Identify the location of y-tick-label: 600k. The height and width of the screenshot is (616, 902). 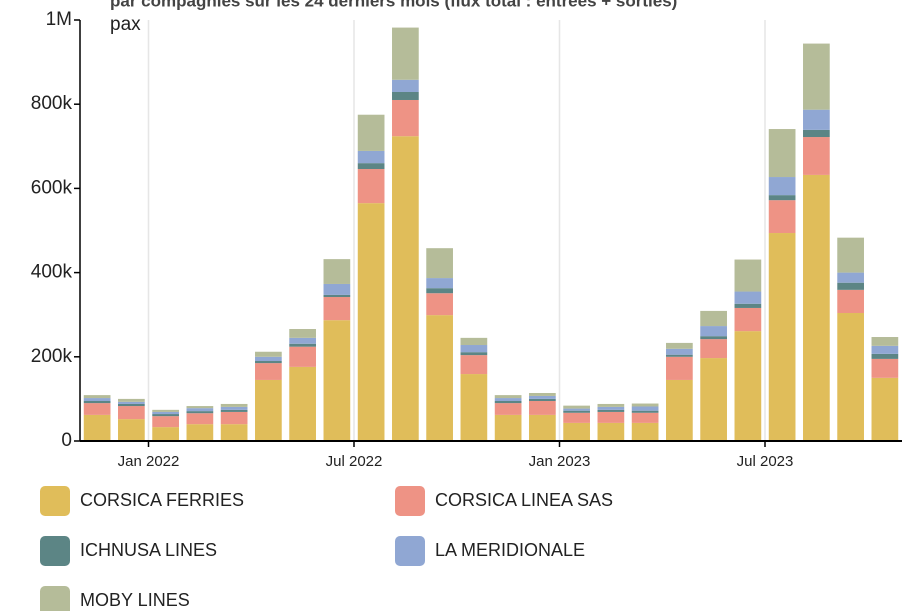
(52, 187).